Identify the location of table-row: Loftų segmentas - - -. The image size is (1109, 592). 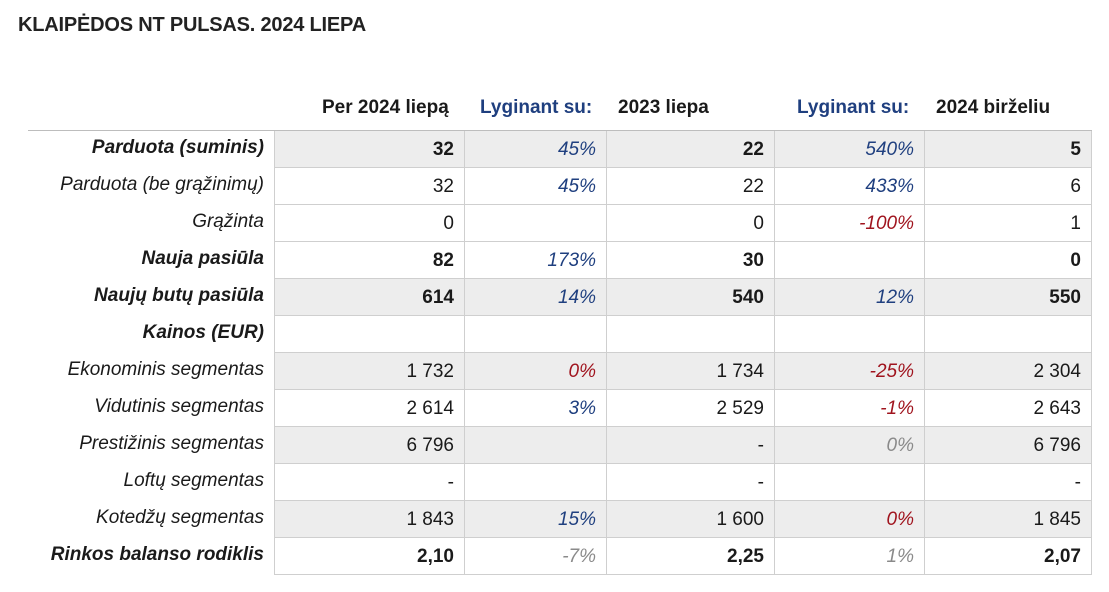
(554, 482).